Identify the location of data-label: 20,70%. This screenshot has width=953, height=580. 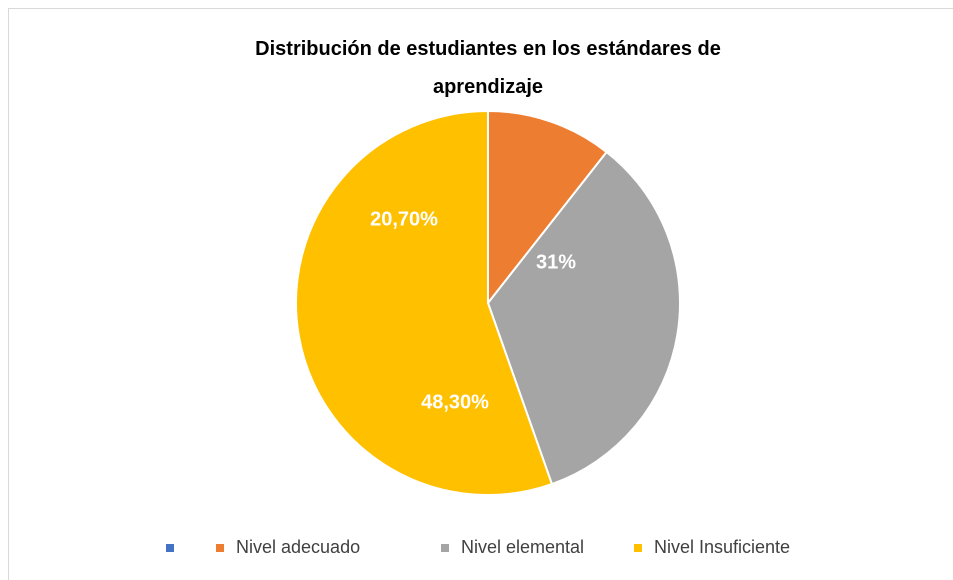
(404, 219).